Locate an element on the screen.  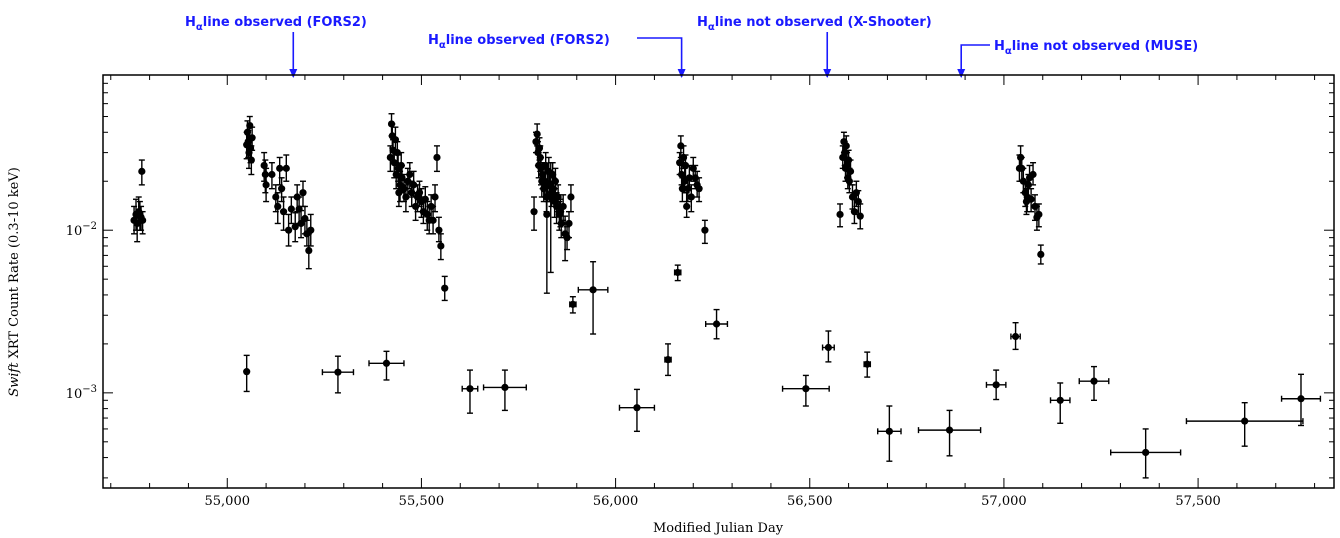
x-axis-title: Modified Julian Day is located at coordinates (718, 528).